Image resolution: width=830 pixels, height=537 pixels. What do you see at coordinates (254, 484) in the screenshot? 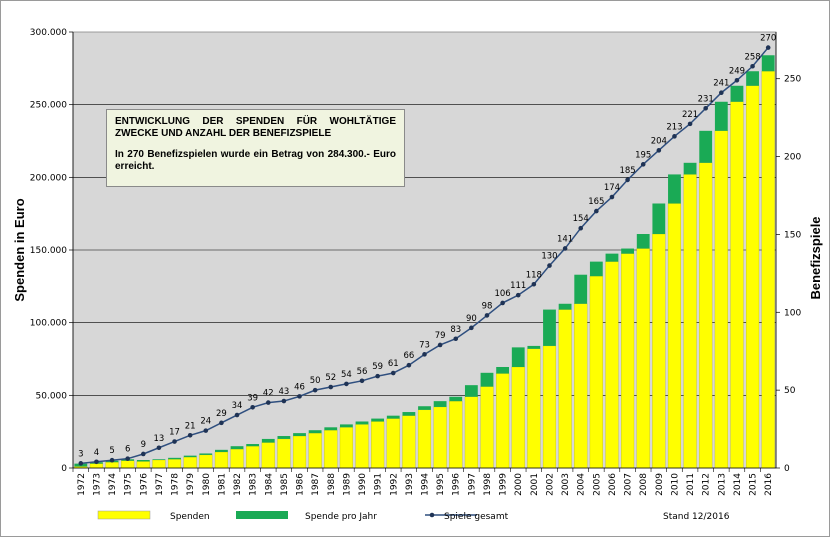
I see `x-tick-label: 1983` at bounding box center [254, 484].